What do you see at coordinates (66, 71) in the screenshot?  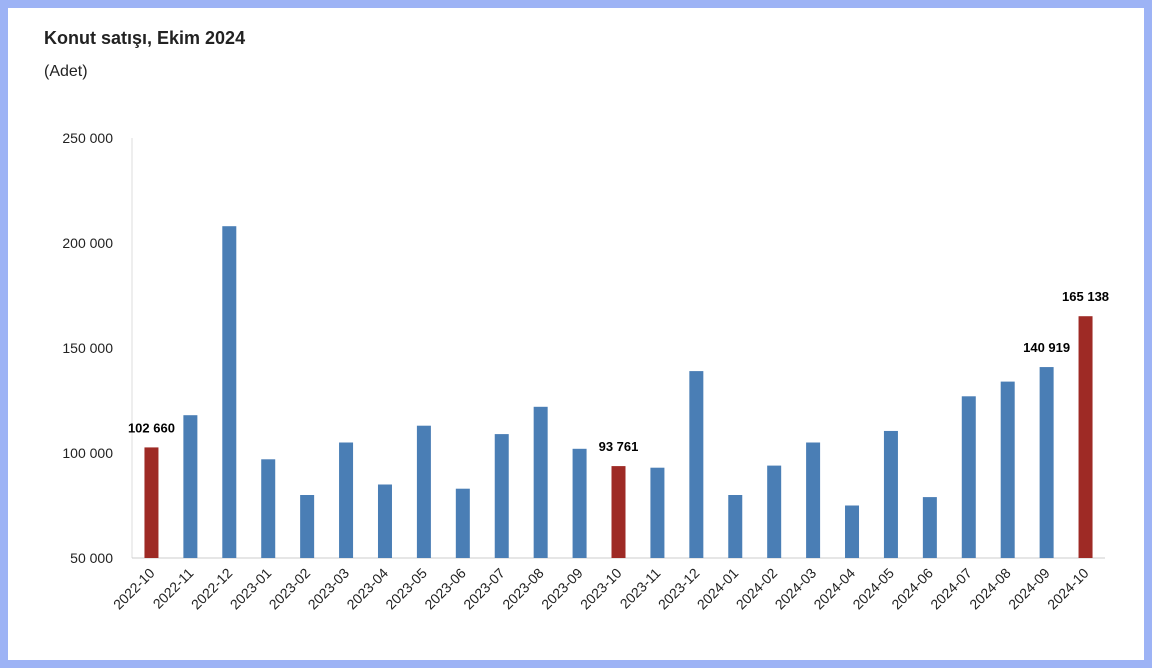 I see `chart-subtitle: (Adet)` at bounding box center [66, 71].